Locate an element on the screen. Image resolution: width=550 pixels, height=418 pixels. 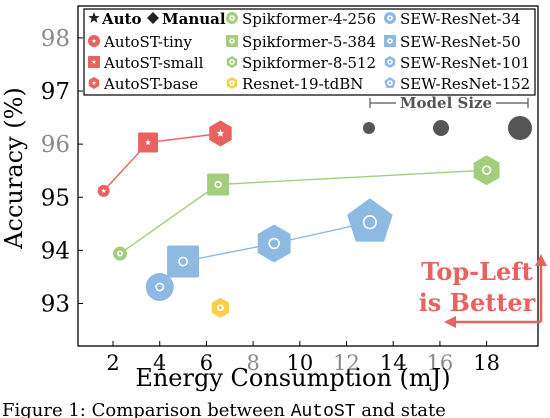
legend-header: Auto Manual is located at coordinates (157, 19).